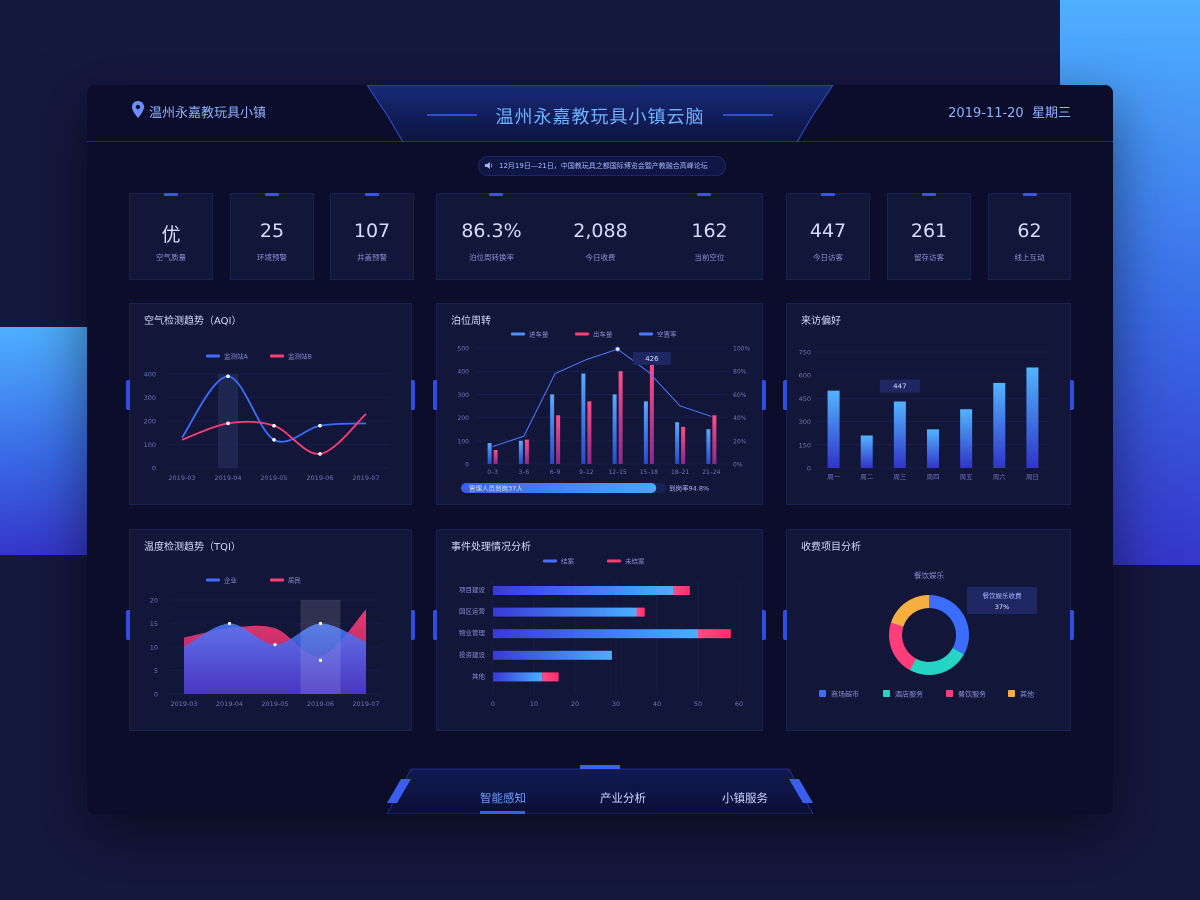 The image size is (1200, 900). I want to click on stat-card-retained-visitors: 261 留存访客, so click(929, 236).